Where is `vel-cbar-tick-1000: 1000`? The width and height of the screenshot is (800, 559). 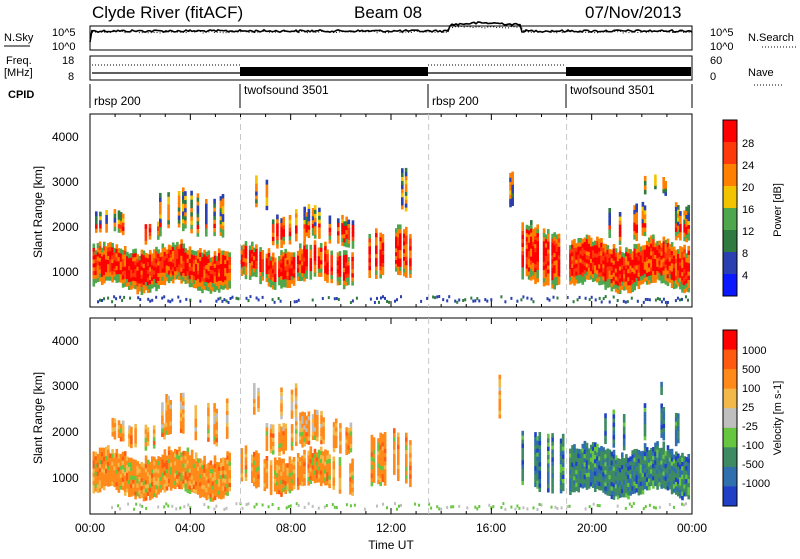 vel-cbar-tick-1000: 1000 is located at coordinates (754, 351).